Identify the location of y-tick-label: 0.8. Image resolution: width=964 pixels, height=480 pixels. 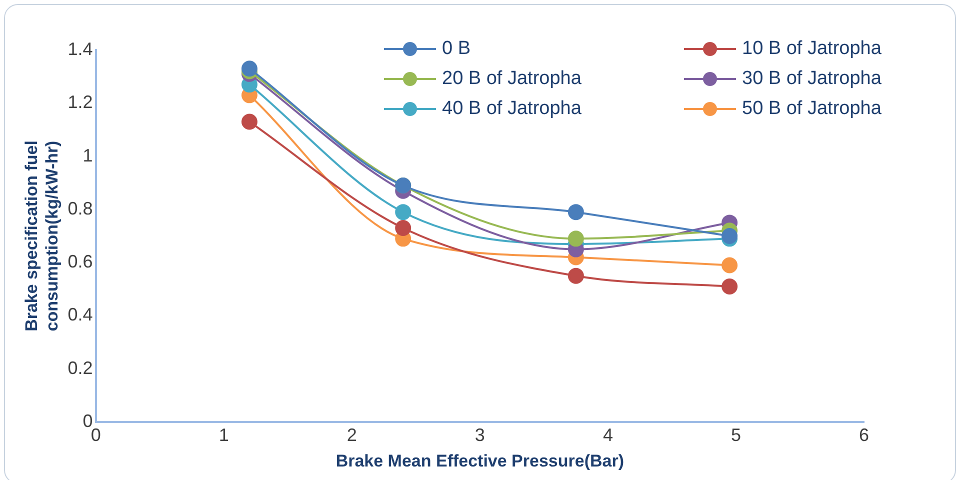
(80, 208).